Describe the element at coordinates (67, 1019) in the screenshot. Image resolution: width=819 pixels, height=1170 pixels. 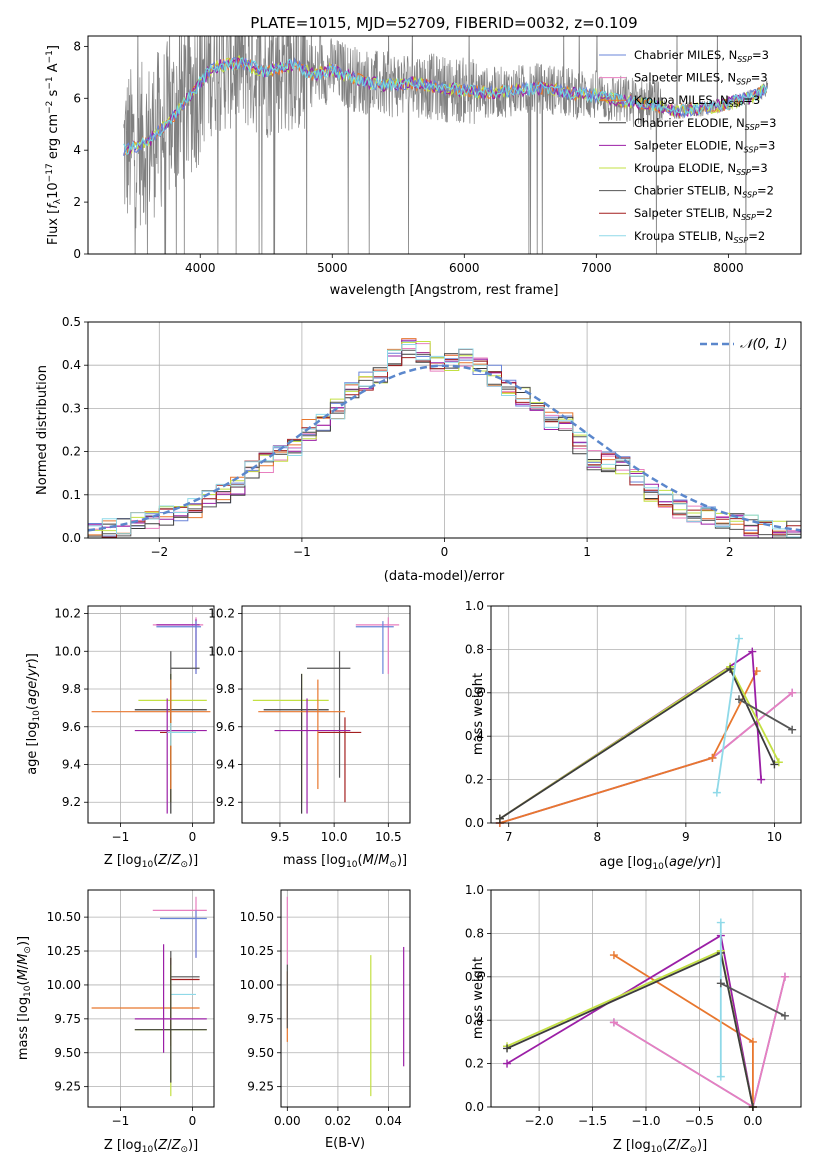
I see `mass-vs-Z-ytick-label: 9.75` at that location.